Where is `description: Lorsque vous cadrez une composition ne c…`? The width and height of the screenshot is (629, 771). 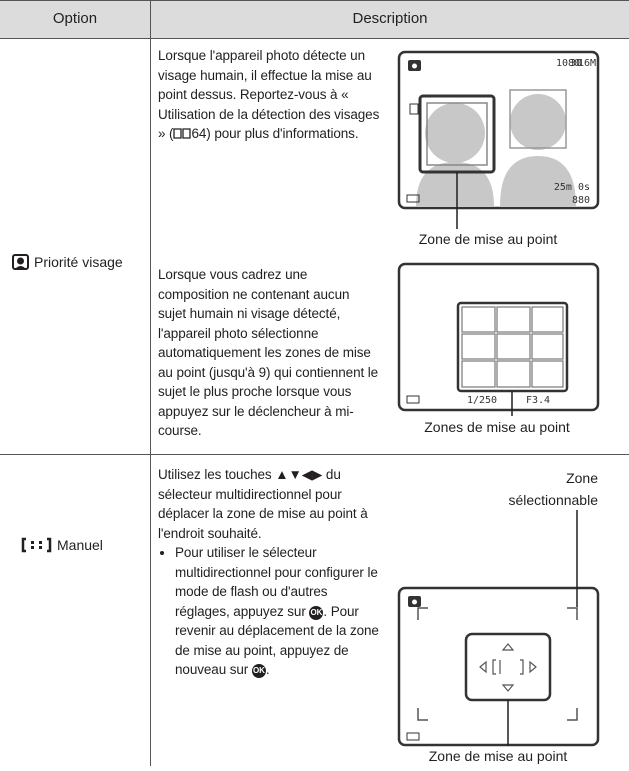
description: Lorsque vous cadrez une composition ne c… is located at coordinates (268, 352).